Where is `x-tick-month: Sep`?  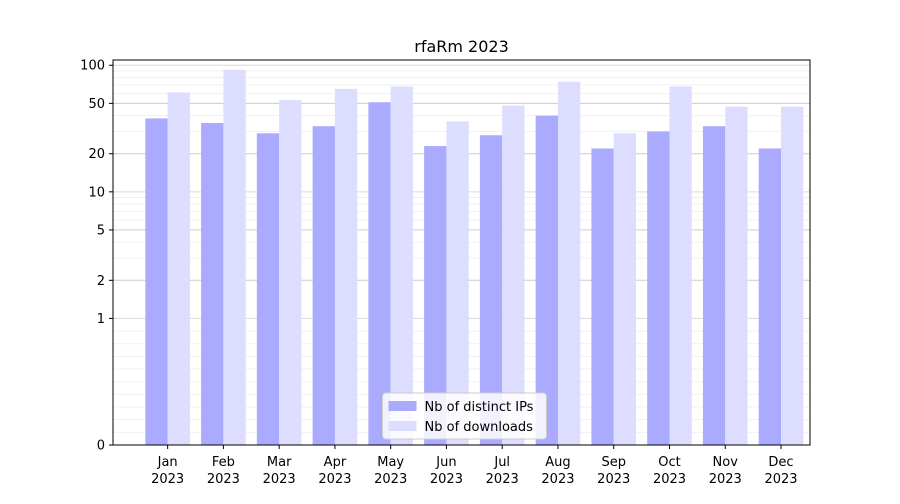
x-tick-month: Sep is located at coordinates (613, 462).